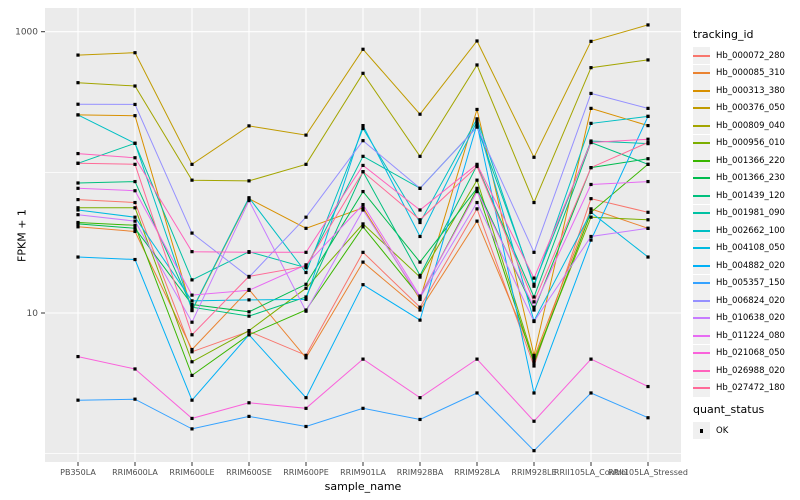 The width and height of the screenshot is (800, 500). Describe the element at coordinates (750, 318) in the screenshot. I see `legend-item-label: Hb_010638_020` at that location.